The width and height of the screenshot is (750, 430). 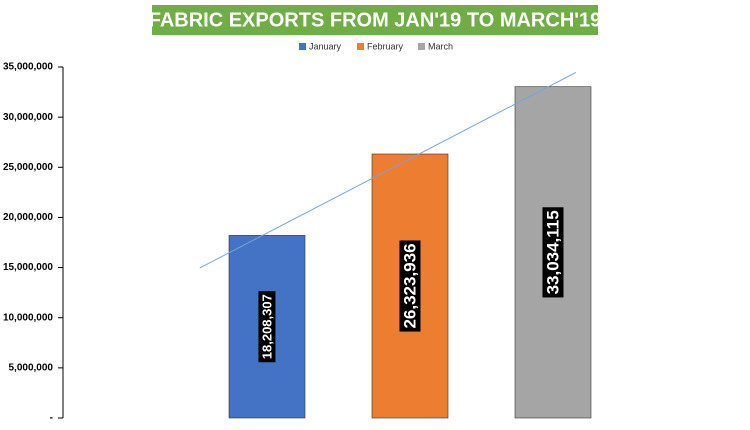 I want to click on y-tick-label: 30,000,000, so click(x=28, y=117).